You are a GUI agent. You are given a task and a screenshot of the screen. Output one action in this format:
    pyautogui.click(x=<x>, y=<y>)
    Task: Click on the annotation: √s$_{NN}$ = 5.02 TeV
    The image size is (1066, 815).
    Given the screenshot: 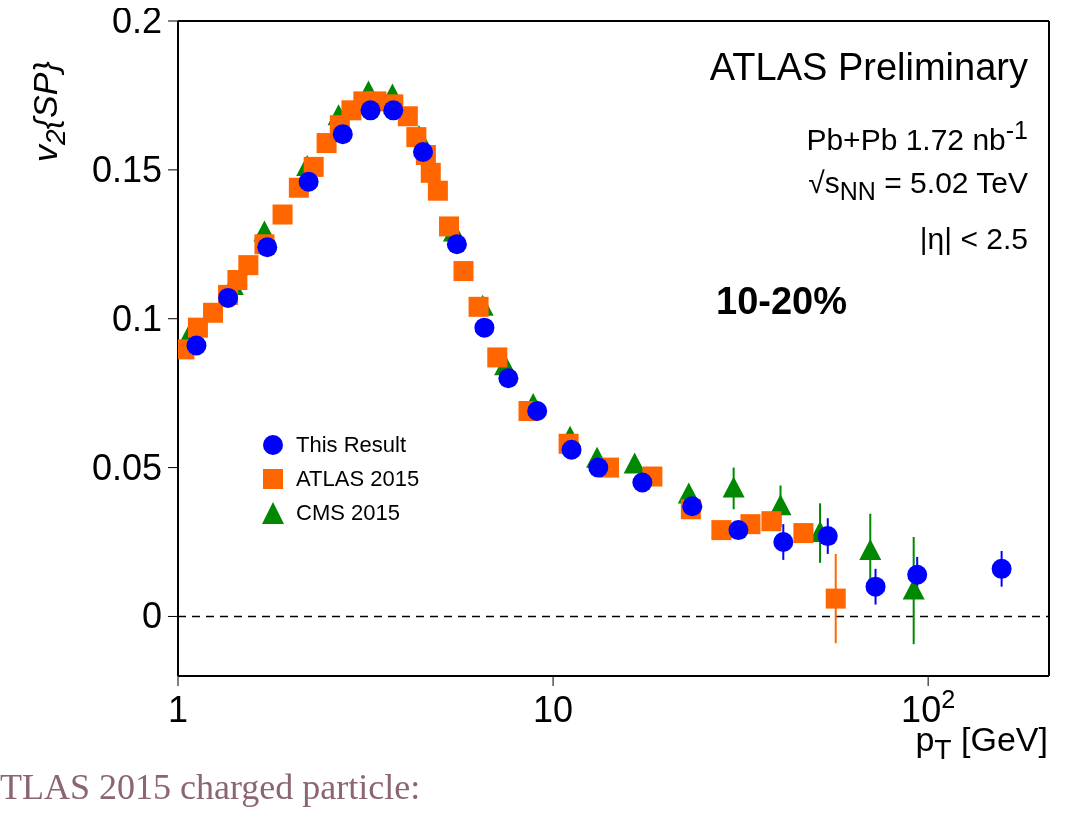 What is the action you would take?
    pyautogui.click(x=918, y=186)
    